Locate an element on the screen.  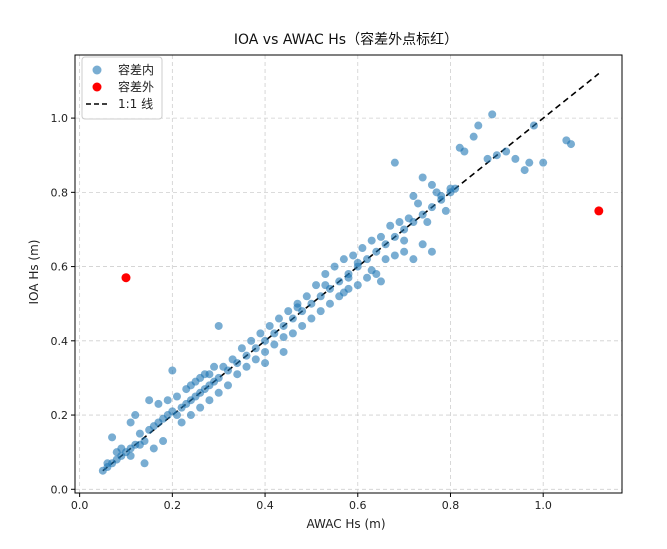
x-tick-label: 1.0 is located at coordinates (543, 505).